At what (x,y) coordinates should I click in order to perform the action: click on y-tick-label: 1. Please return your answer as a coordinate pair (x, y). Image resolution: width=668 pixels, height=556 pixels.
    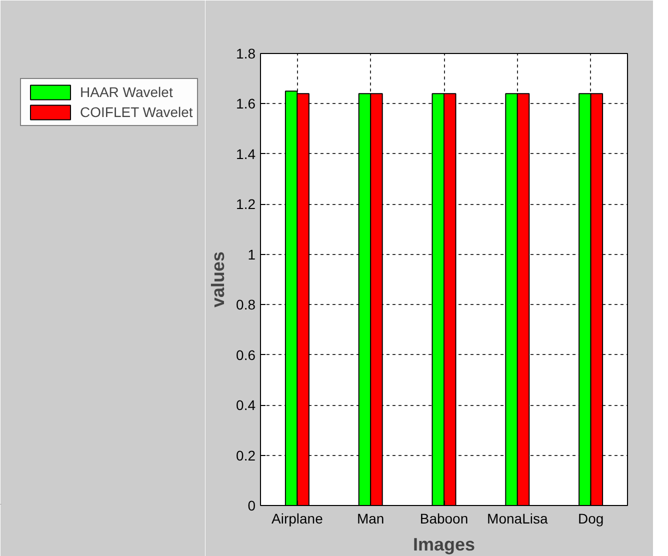
    Looking at the image, I should click on (252, 254).